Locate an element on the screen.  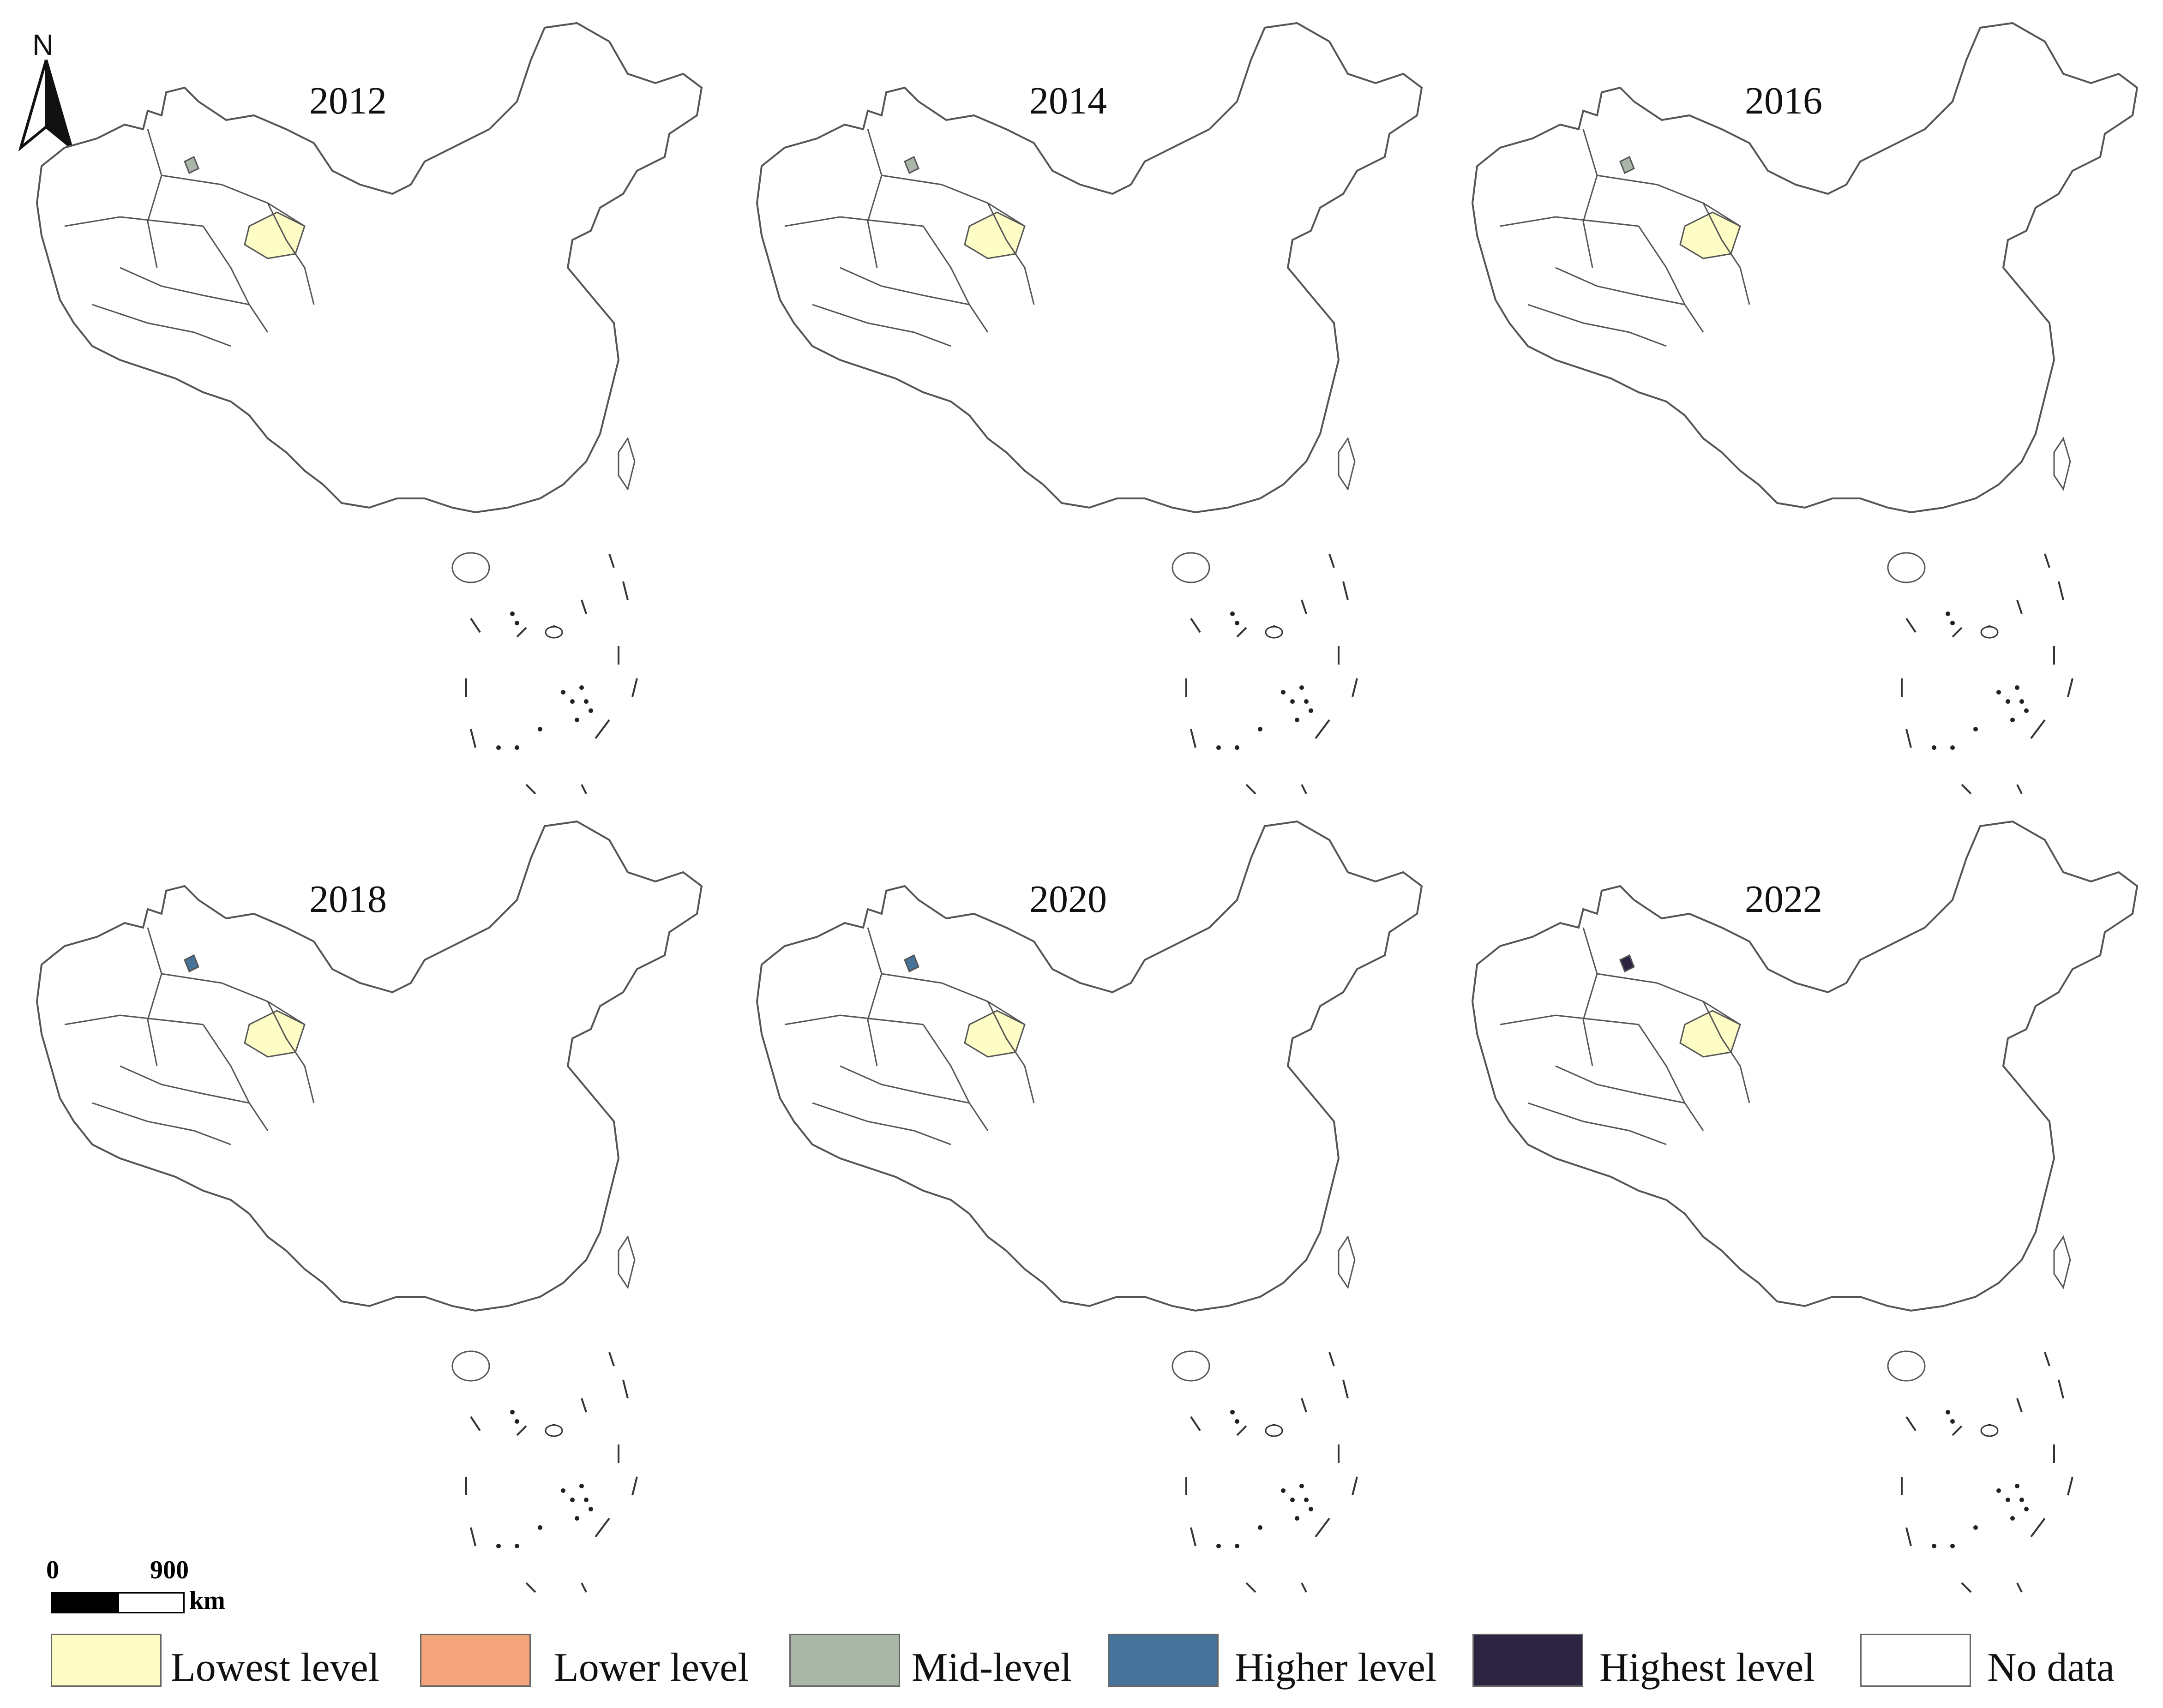
panel-title: 2020 is located at coordinates (1068, 899).